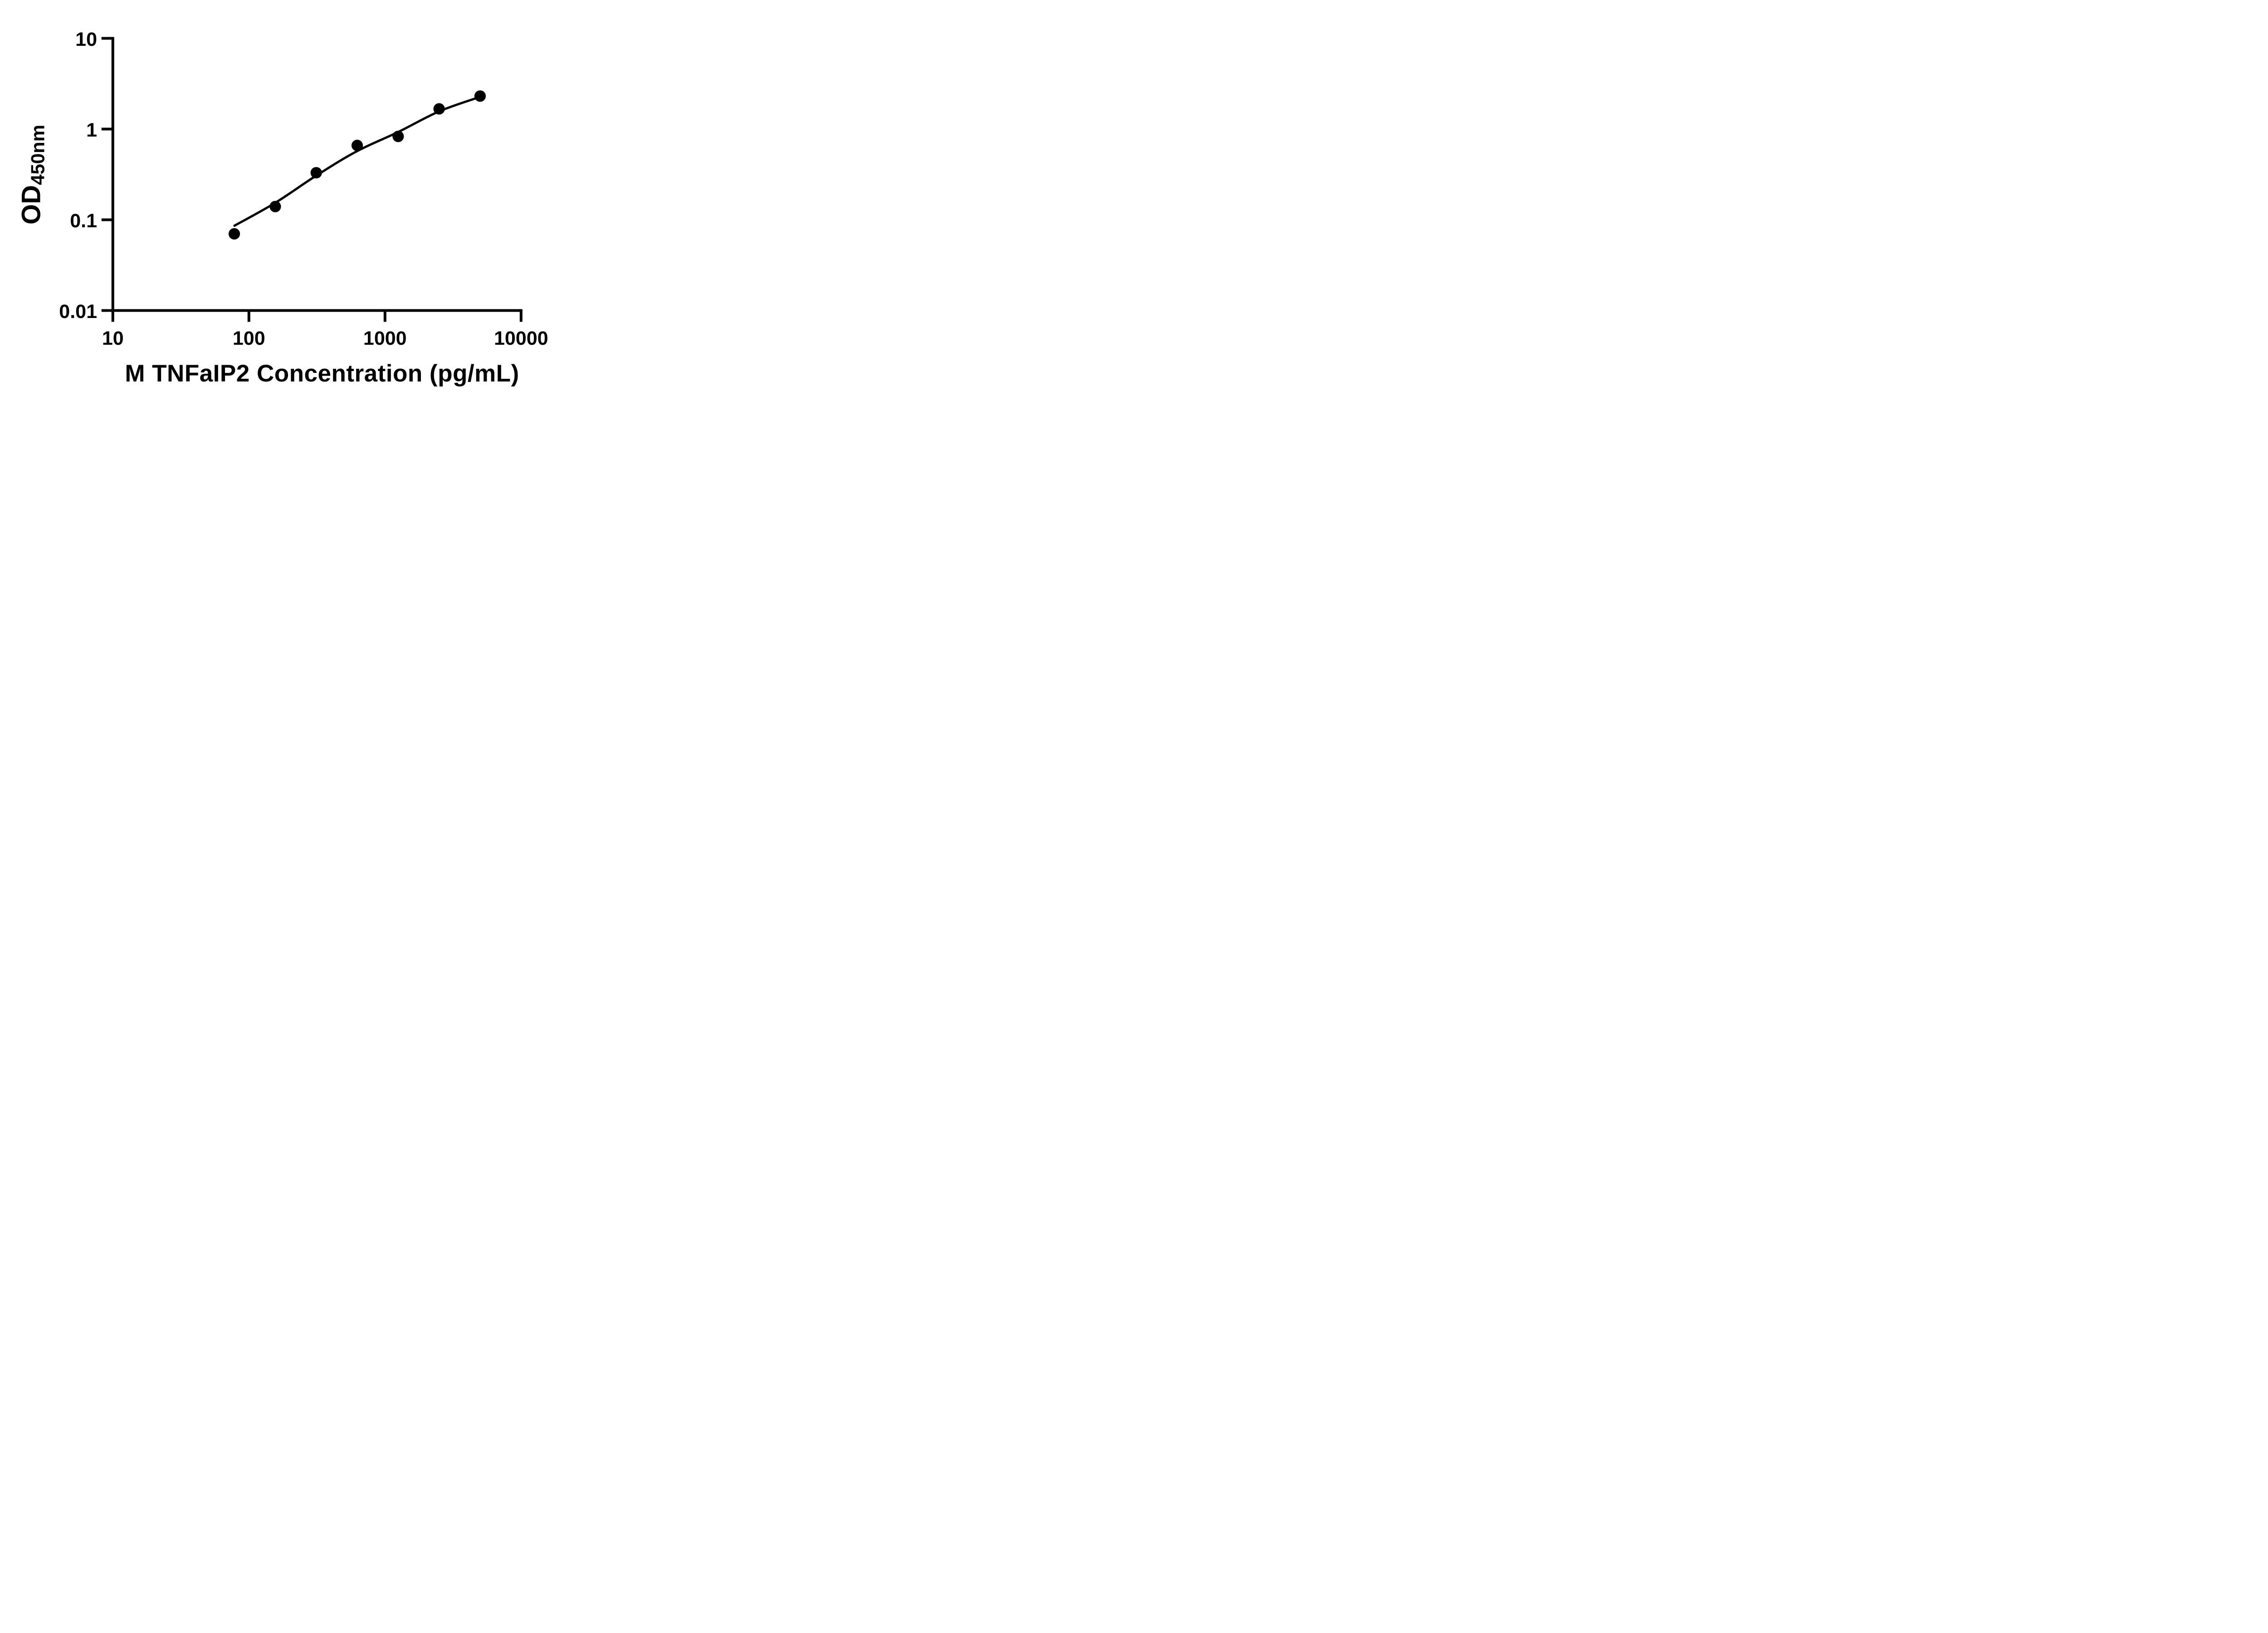 Image resolution: width=2268 pixels, height=1633 pixels. Describe the element at coordinates (78, 312) in the screenshot. I see `y-tick-label: 0.01` at that location.